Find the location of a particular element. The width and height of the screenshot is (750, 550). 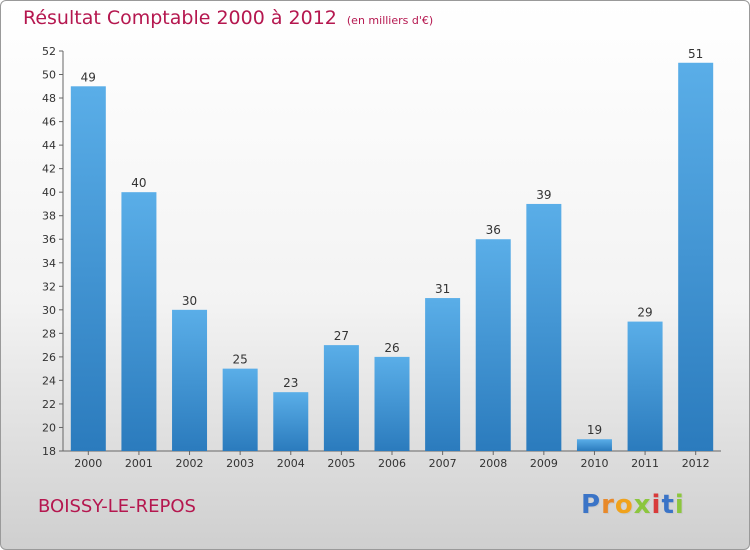

x-tick-label: 2003 is located at coordinates (240, 463).